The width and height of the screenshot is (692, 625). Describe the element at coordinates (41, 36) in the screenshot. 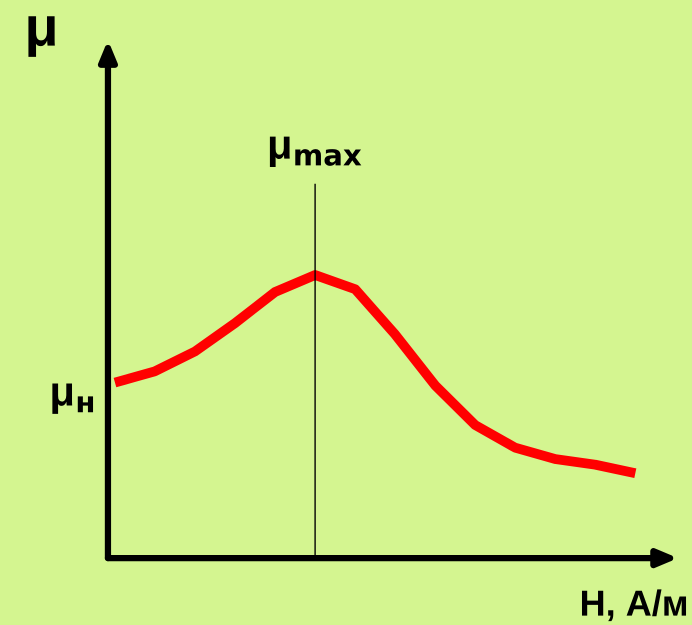

I see `y-axis-title: μ` at that location.